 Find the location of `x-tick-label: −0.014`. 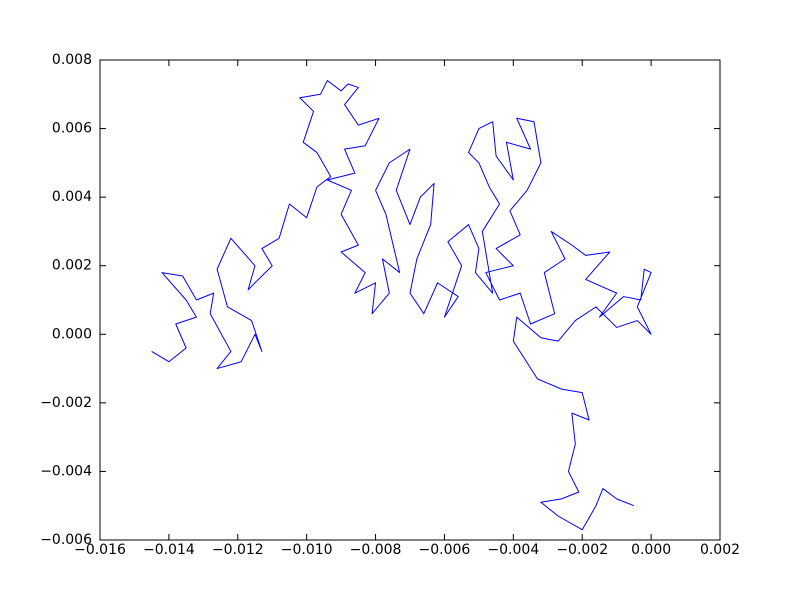

x-tick-label: −0.014 is located at coordinates (169, 550).